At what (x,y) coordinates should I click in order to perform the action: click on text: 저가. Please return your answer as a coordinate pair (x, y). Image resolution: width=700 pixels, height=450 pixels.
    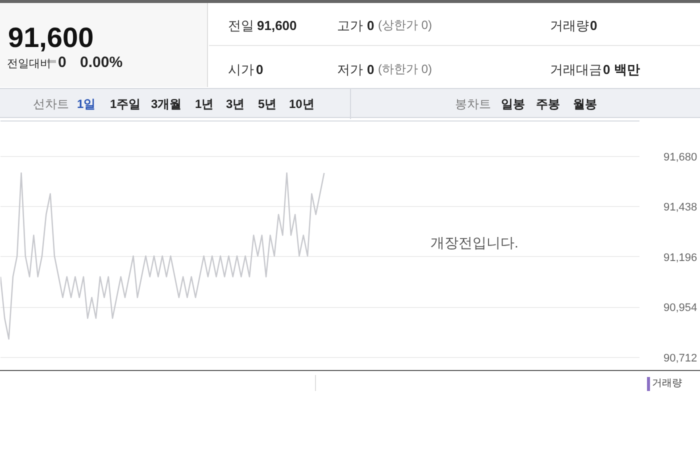
    Looking at the image, I should click on (350, 70).